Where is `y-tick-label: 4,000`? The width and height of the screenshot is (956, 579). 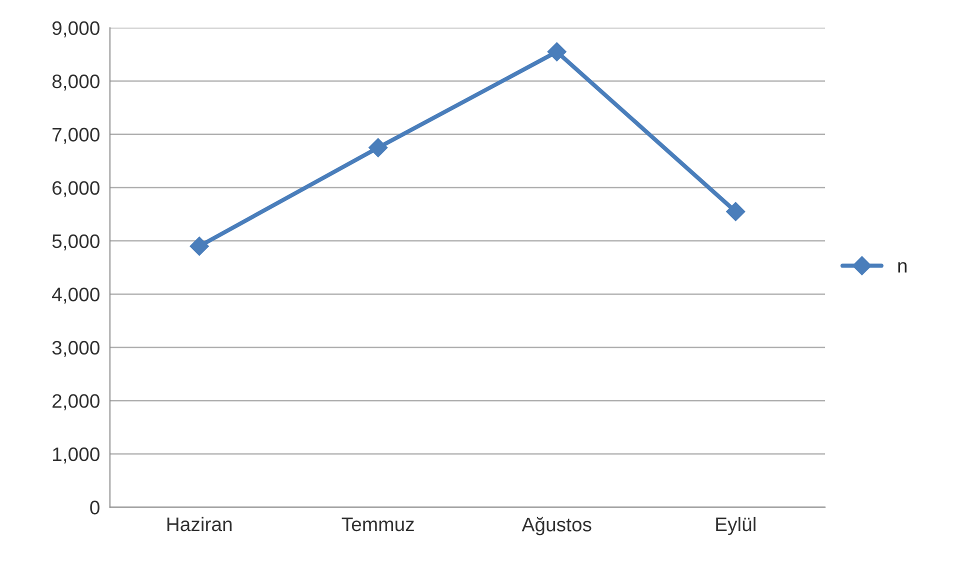 y-tick-label: 4,000 is located at coordinates (76, 296).